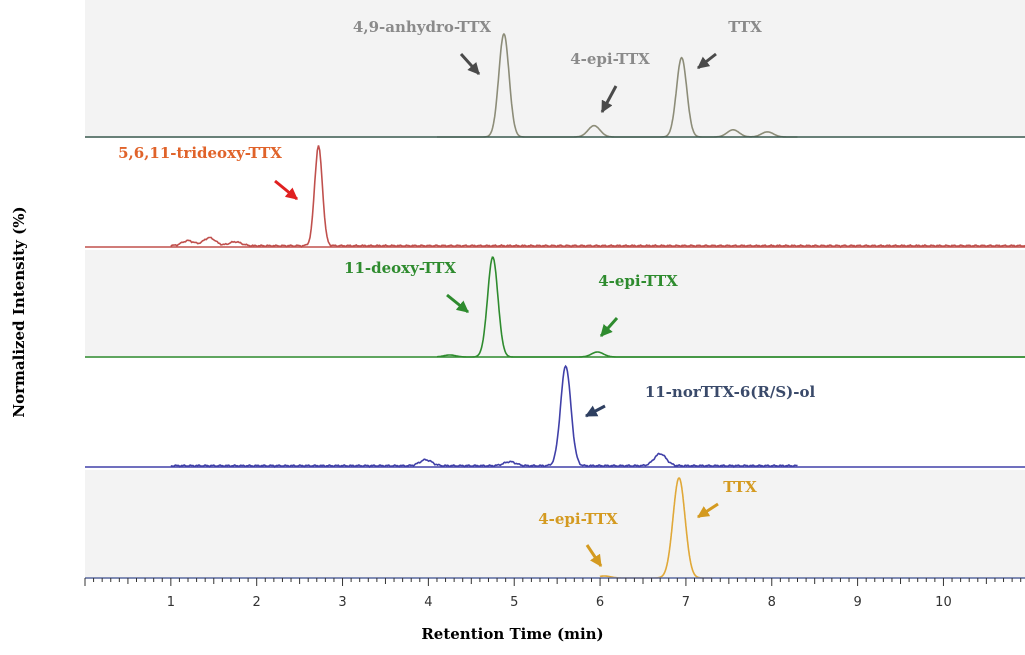 Image resolution: width=1025 pixels, height=655 pixels. What do you see at coordinates (857, 602) in the screenshot?
I see `x-tick-label: 9` at bounding box center [857, 602].